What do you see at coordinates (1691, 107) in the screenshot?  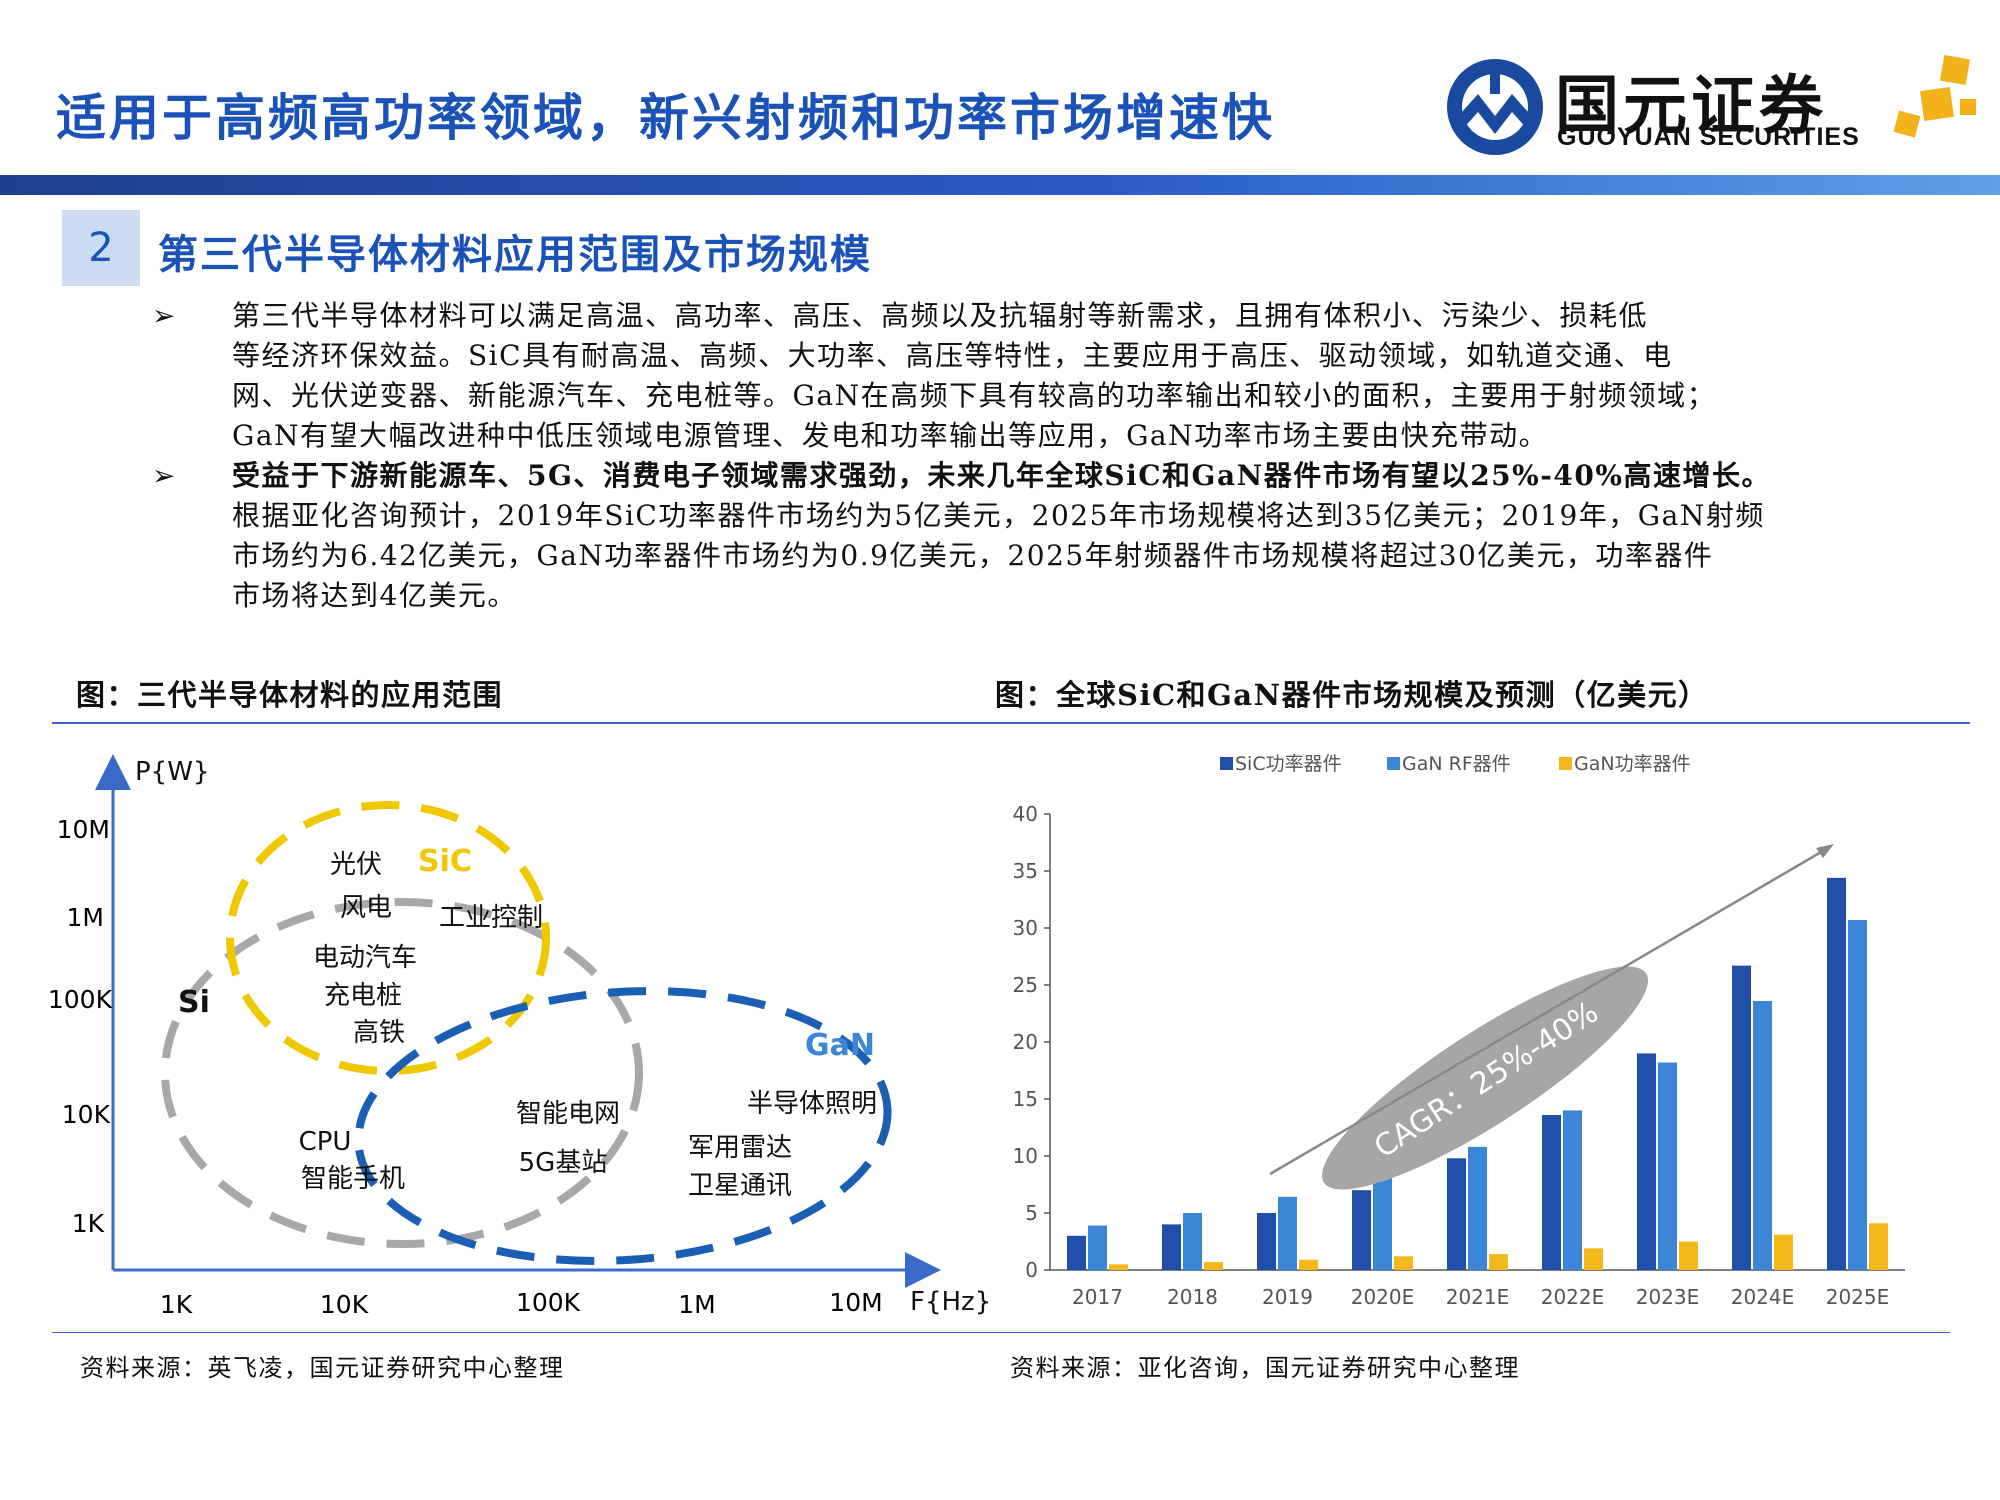 I see `logo-chinese-name: 国元证券` at bounding box center [1691, 107].